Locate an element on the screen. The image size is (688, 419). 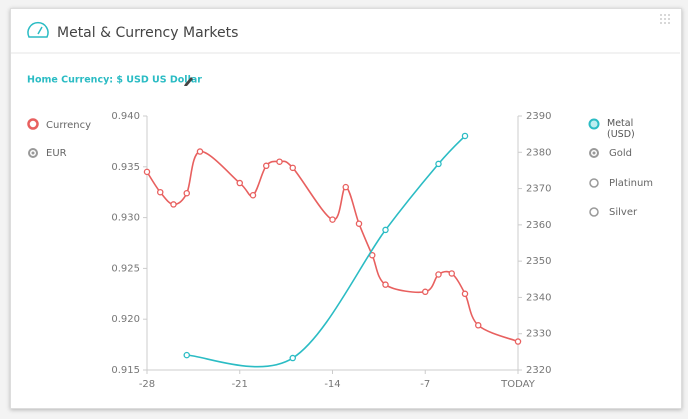
x-tick-label: -7 is located at coordinates (425, 384).